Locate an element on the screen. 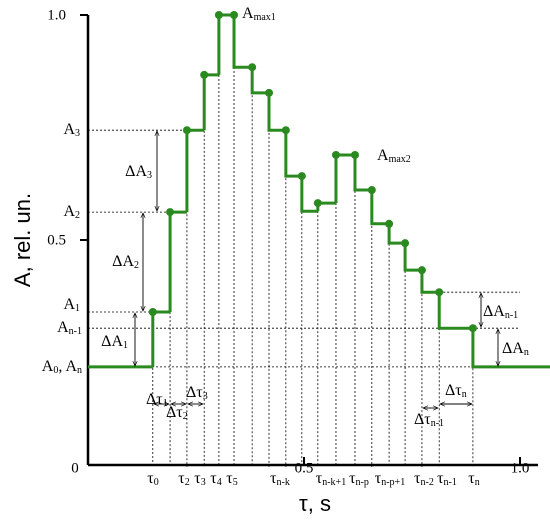  annotation: Δτ1 is located at coordinates (157, 400).